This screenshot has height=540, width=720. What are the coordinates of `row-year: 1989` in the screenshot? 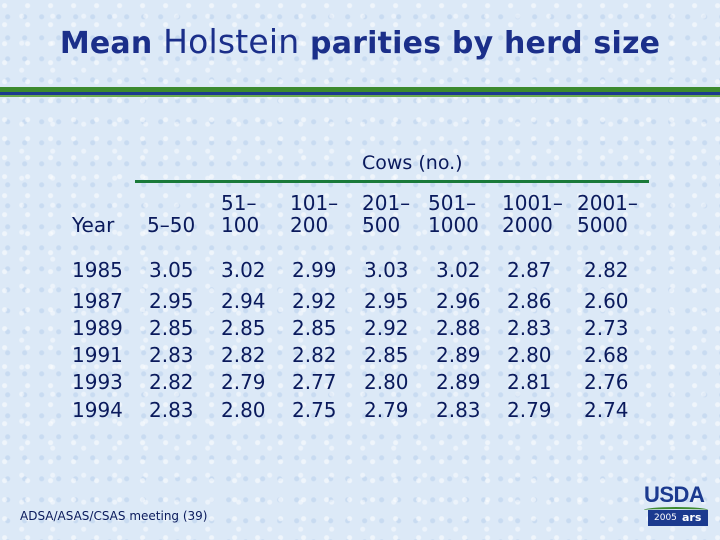 It's located at (97, 328).